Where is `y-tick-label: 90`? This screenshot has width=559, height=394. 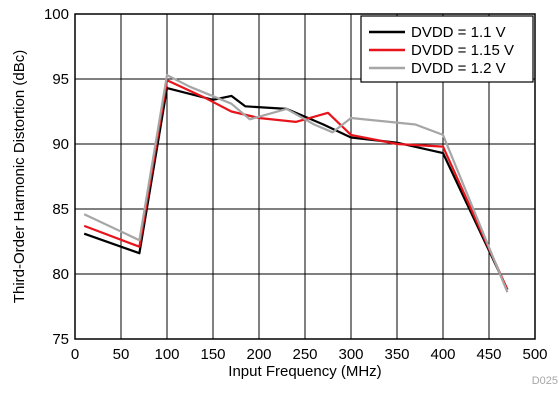 y-tick-label: 90 is located at coordinates (60, 144).